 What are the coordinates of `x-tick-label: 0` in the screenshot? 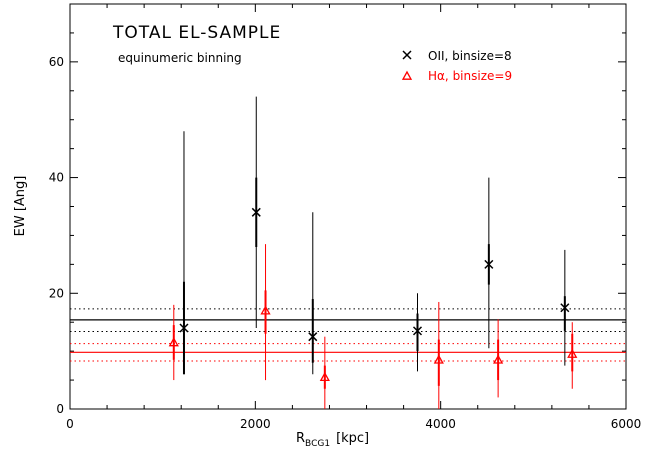 It's located at (70, 424).